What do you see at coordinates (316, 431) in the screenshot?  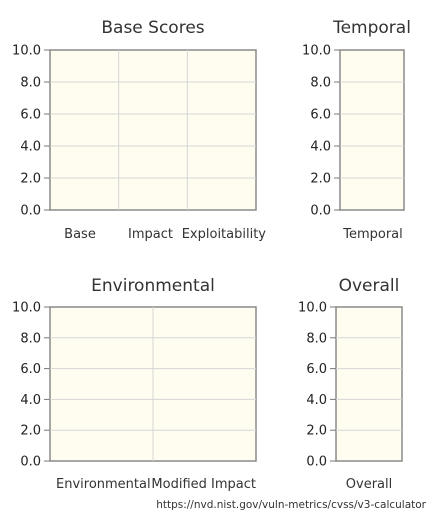 I see `chart-4-y-tick-label: 2.0` at bounding box center [316, 431].